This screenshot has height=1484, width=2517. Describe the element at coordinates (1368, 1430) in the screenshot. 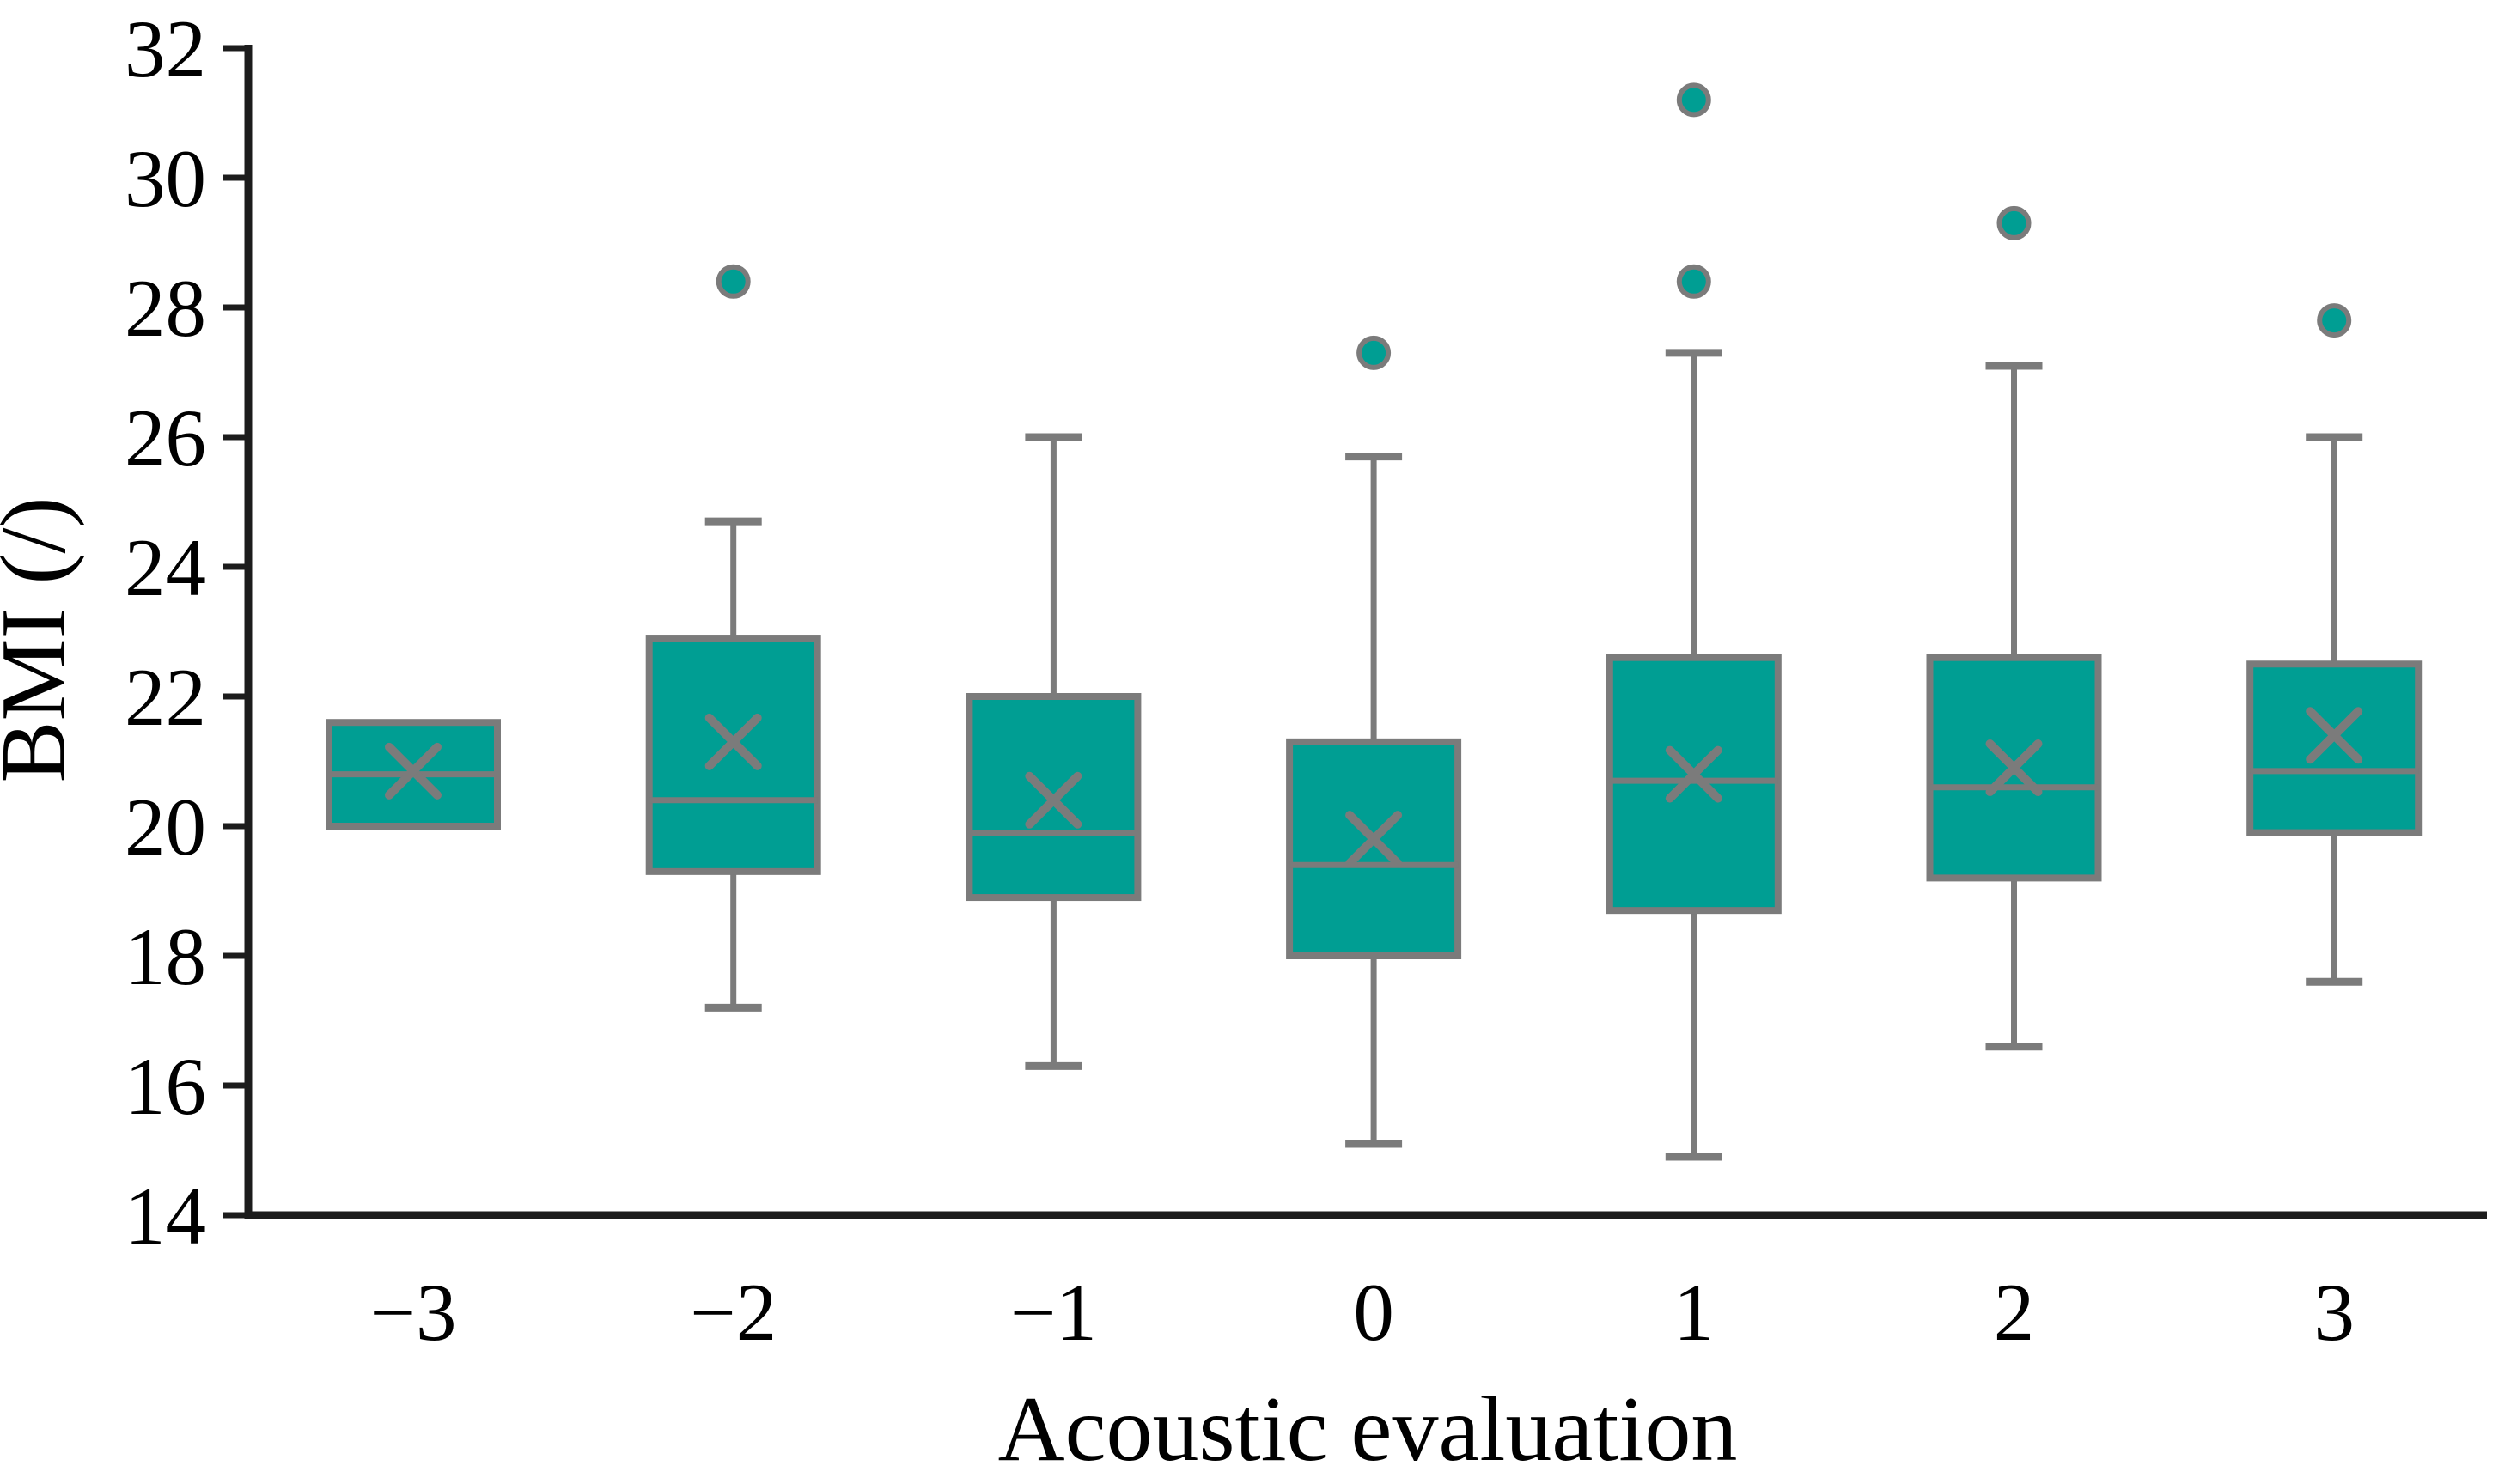

I see `x-axis-title: Acoustic evaluation` at that location.